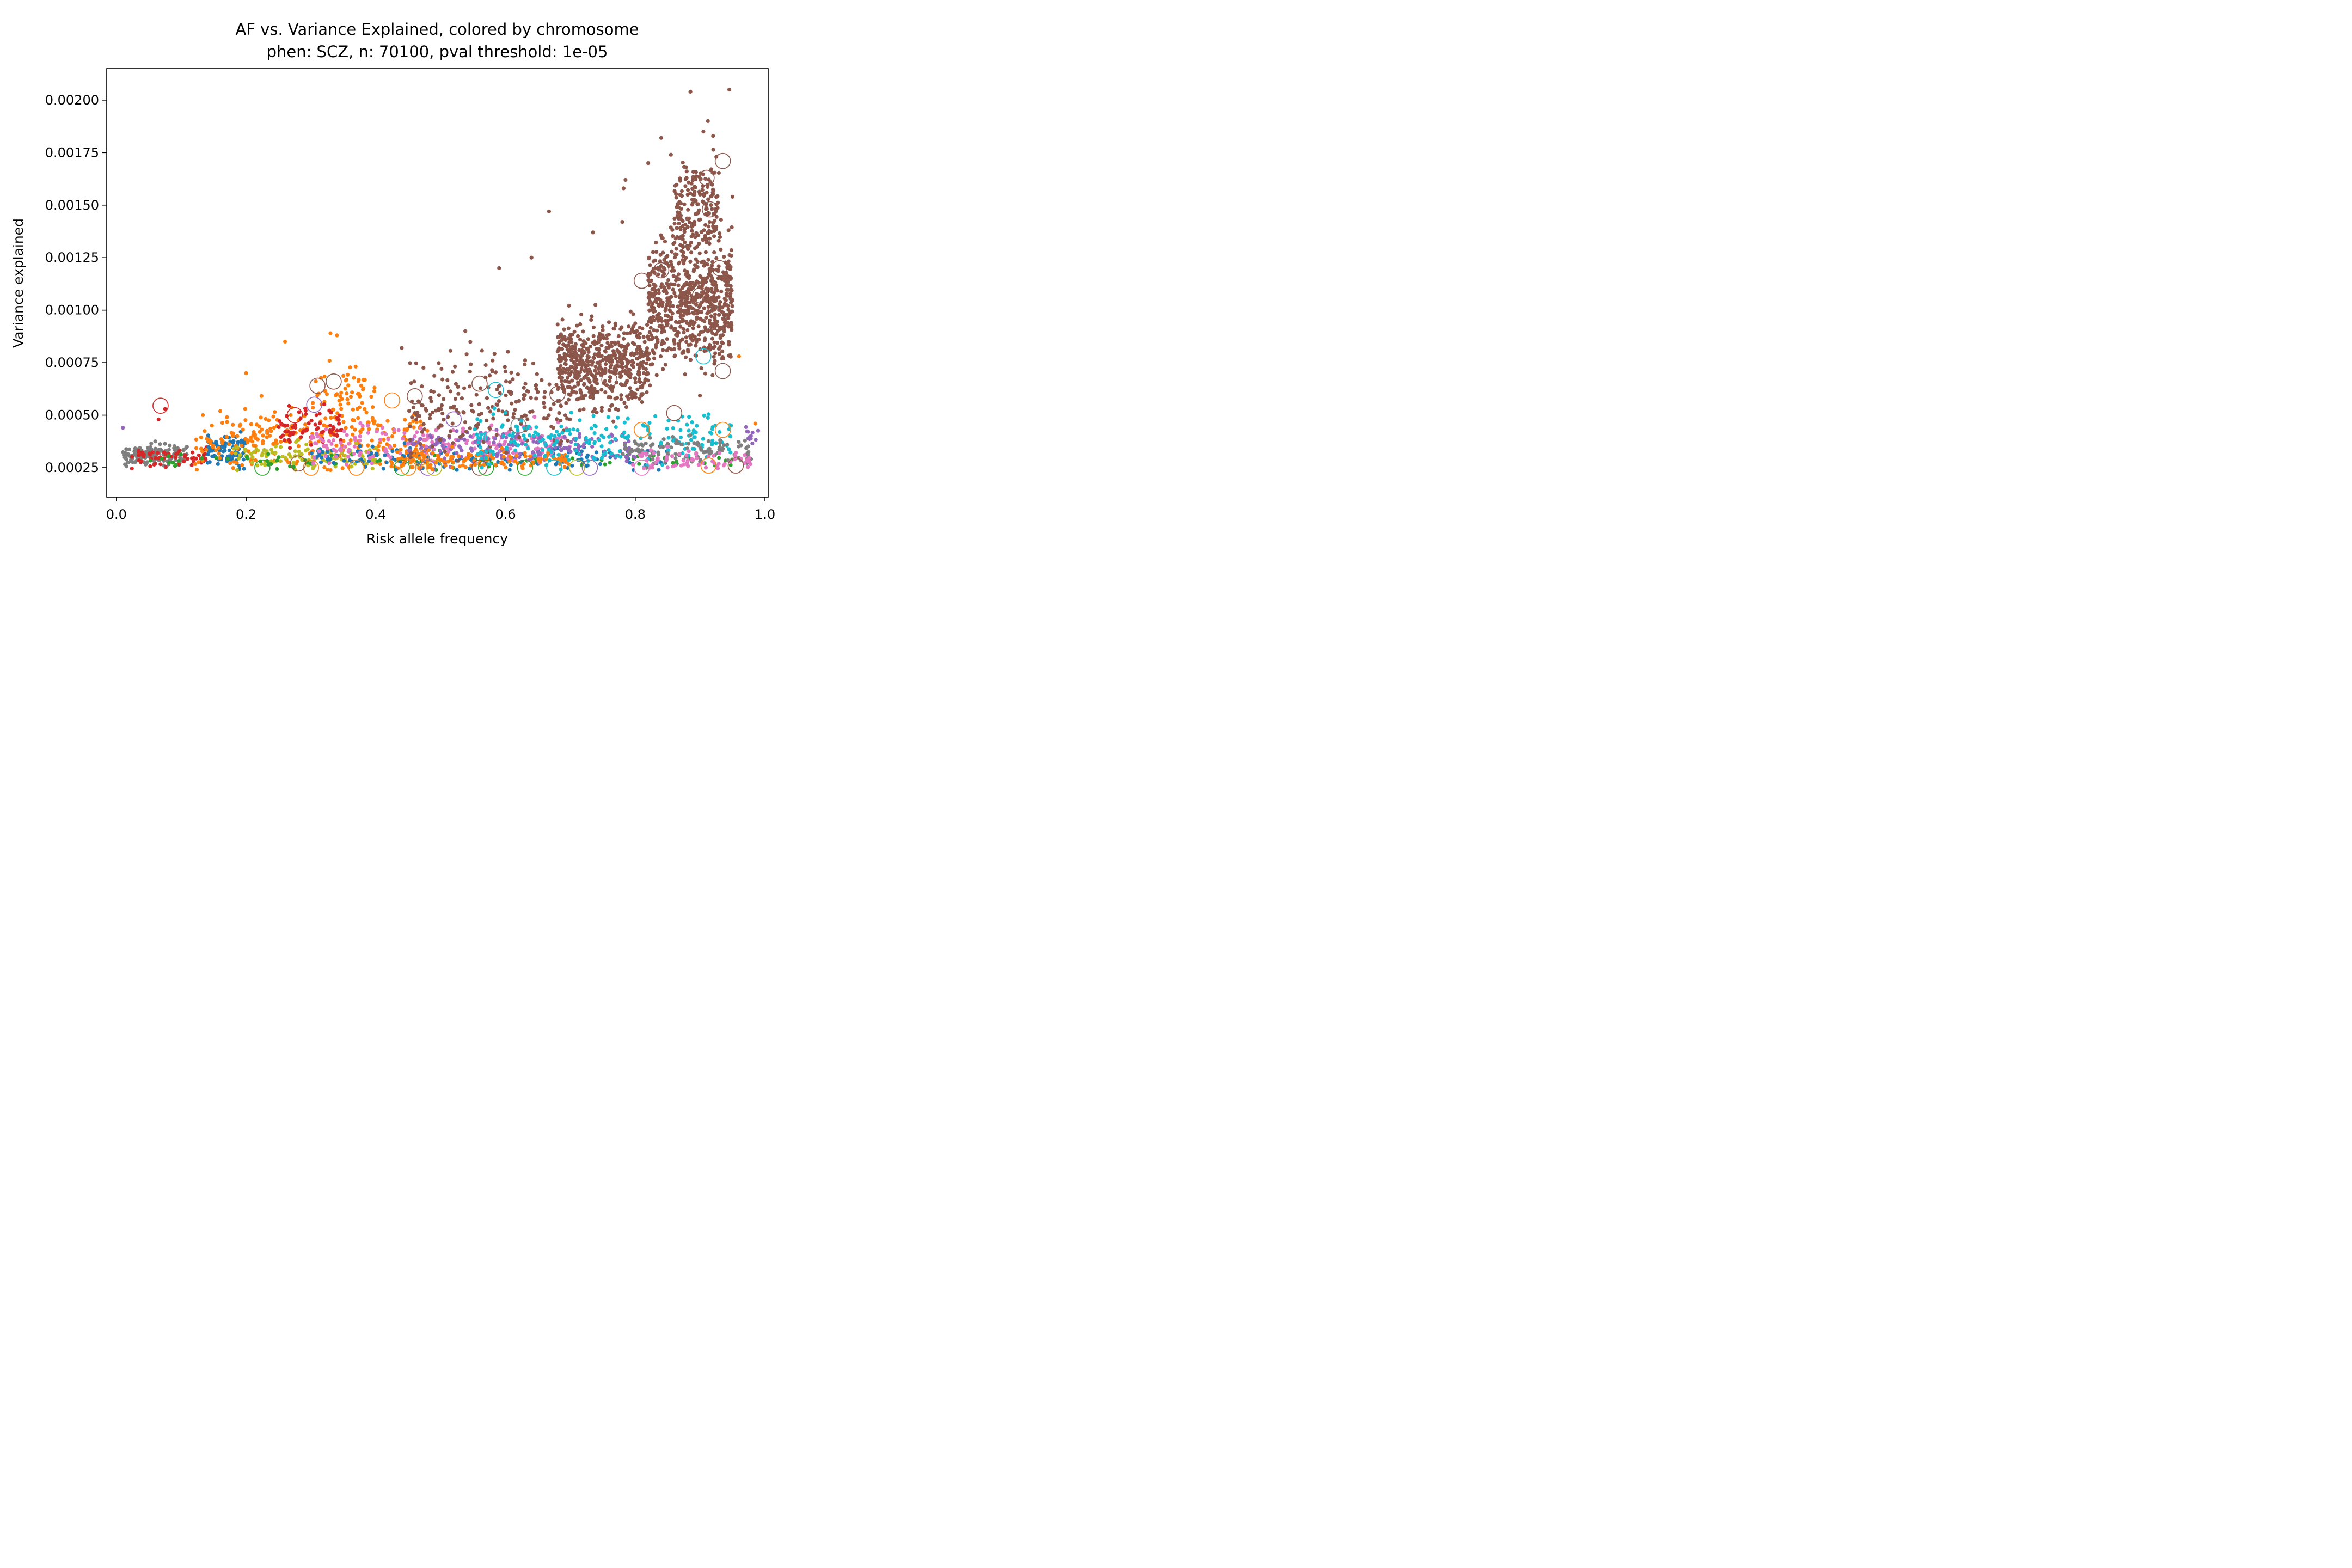 This screenshot has height=1568, width=2352. I want to click on x-axis-label: Risk allele frequency, so click(437, 539).